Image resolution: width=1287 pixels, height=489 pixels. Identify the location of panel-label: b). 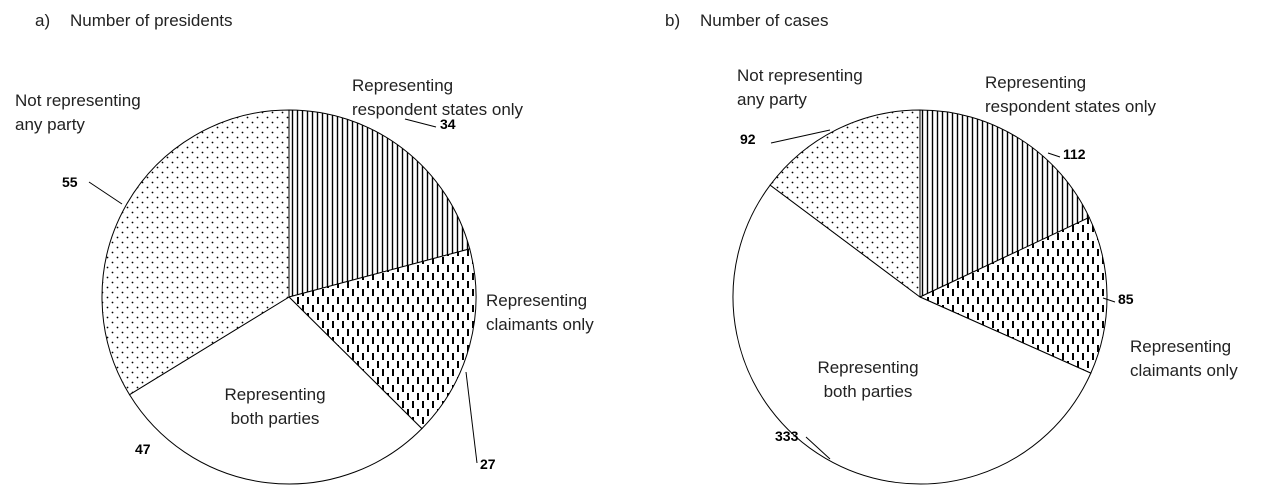
(672, 20).